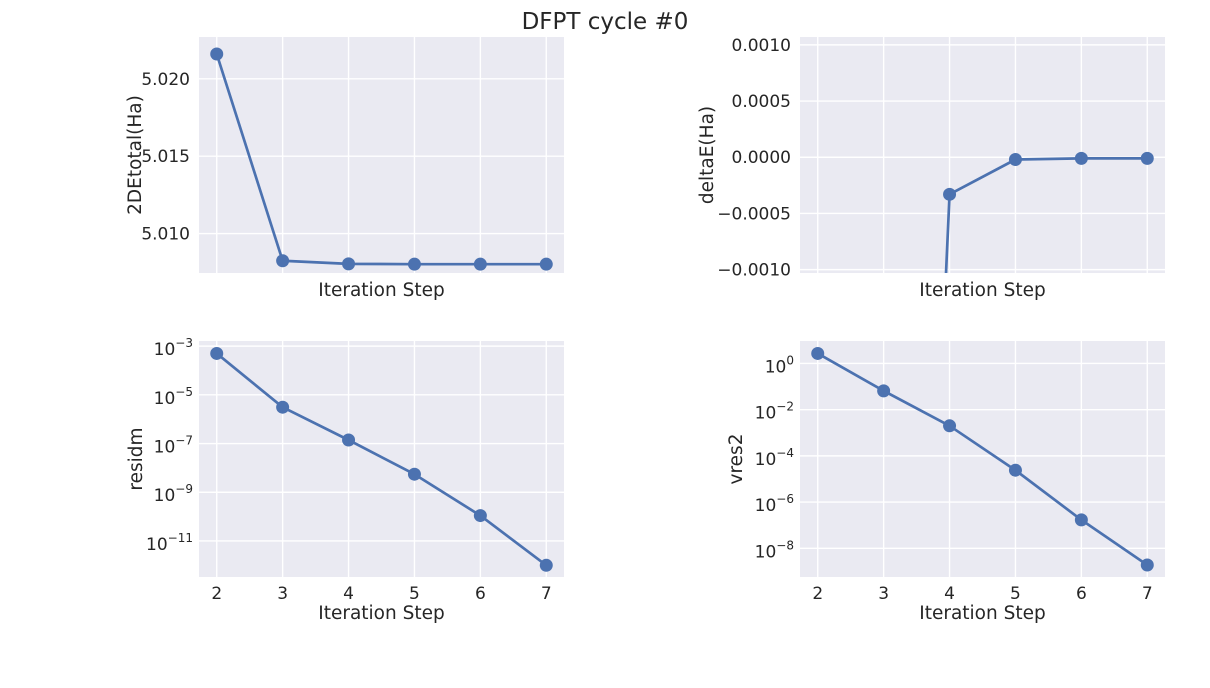 The height and width of the screenshot is (688, 1210). I want to click on y-axis-label: 2DEtotal(Ha), so click(135, 155).